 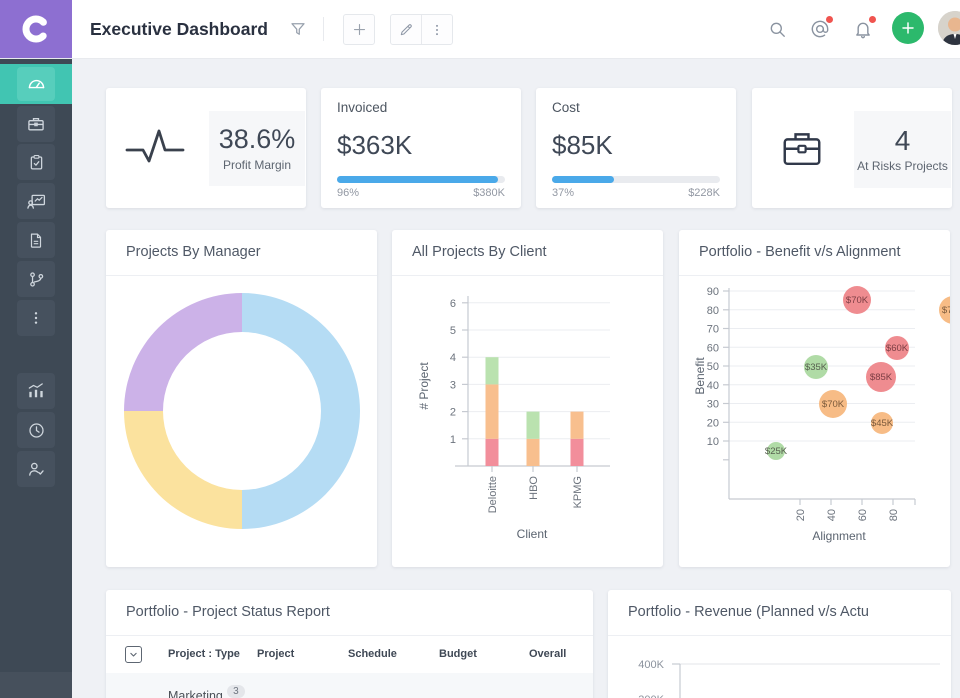 What do you see at coordinates (636, 193) in the screenshot?
I see `cost-progress-meta: 37% $228K` at bounding box center [636, 193].